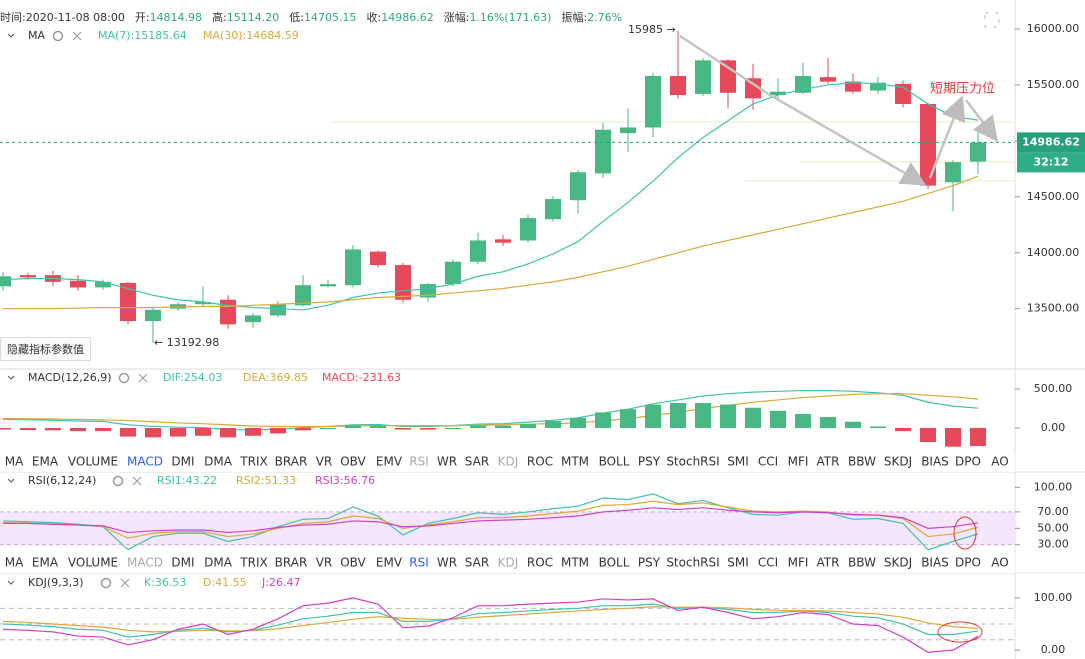 Image resolution: width=1085 pixels, height=659 pixels. Describe the element at coordinates (992, 20) in the screenshot. I see `fullscreen-icon` at that location.